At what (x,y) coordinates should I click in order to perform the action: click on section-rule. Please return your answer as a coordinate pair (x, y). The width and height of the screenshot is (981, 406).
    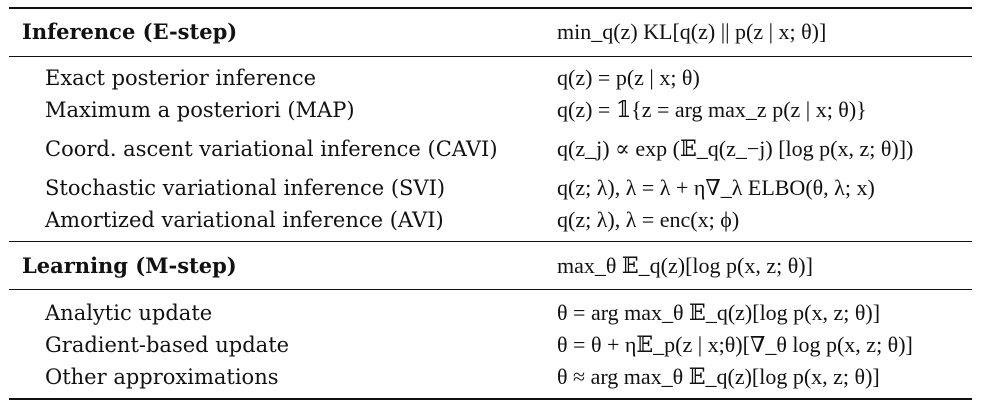
    Looking at the image, I should click on (490, 241).